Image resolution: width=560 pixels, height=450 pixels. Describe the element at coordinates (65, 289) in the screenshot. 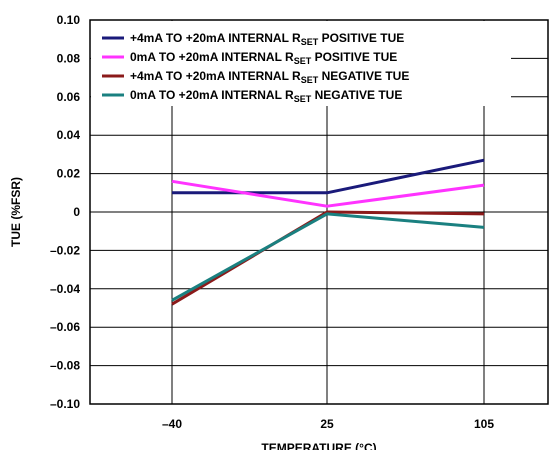

I see `y-tick-label: –0.04` at that location.